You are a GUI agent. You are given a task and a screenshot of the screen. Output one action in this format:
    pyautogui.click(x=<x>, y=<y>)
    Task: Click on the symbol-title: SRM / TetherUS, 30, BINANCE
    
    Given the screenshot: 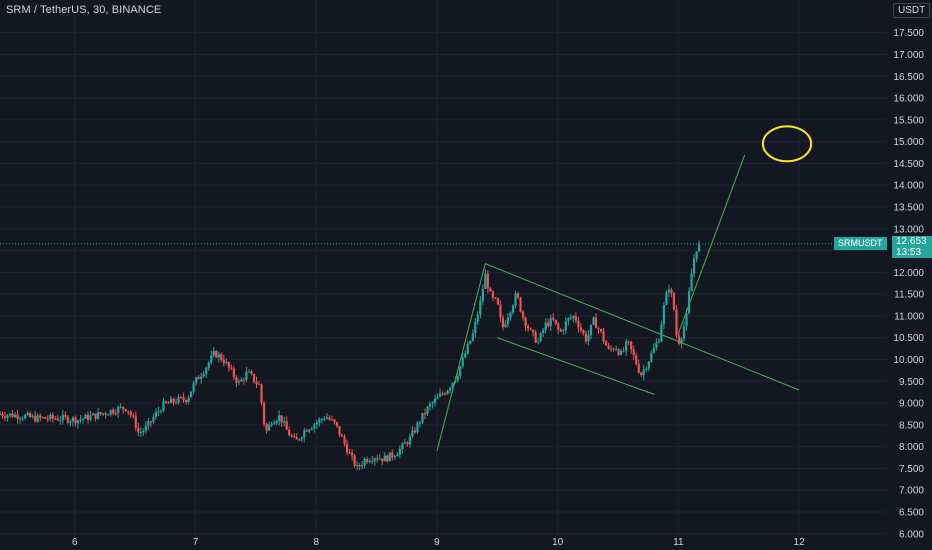 What is the action you would take?
    pyautogui.click(x=84, y=10)
    